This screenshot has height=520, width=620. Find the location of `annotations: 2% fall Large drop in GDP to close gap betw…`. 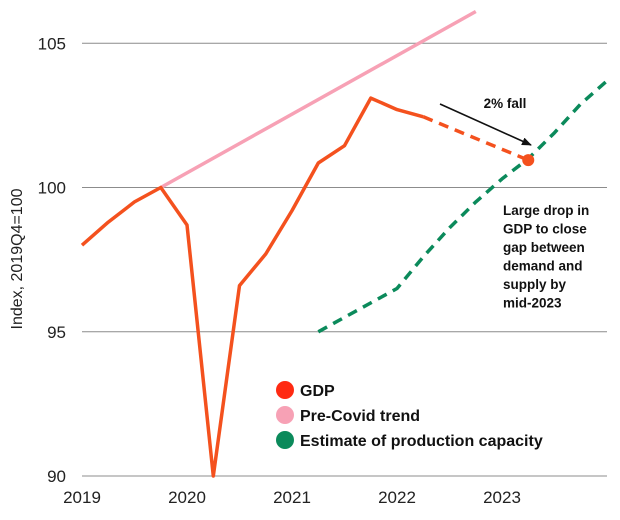

annotations: 2% fall Large drop in GDP to close gap betw… is located at coordinates (514, 203).